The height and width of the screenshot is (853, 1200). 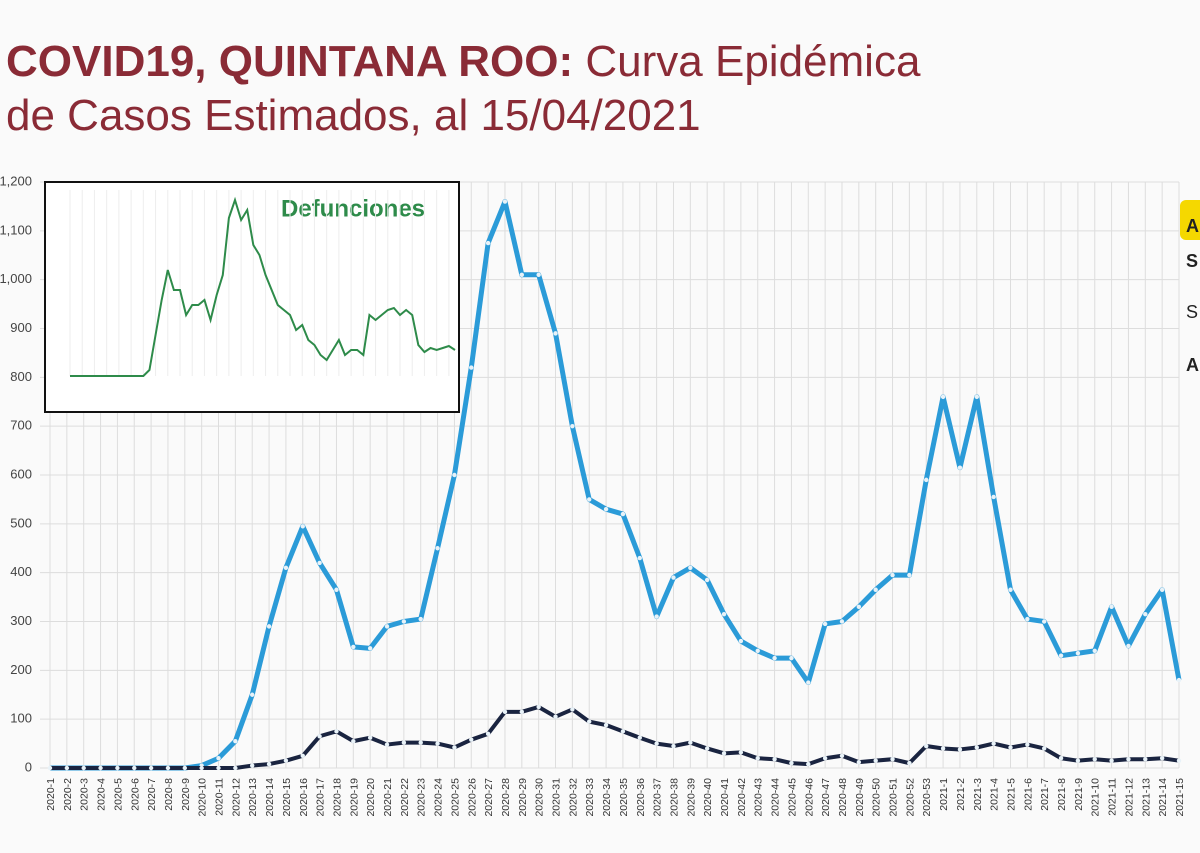 What do you see at coordinates (1062, 794) in the screenshot?
I see `x-tick-label: 2021-8` at bounding box center [1062, 794].